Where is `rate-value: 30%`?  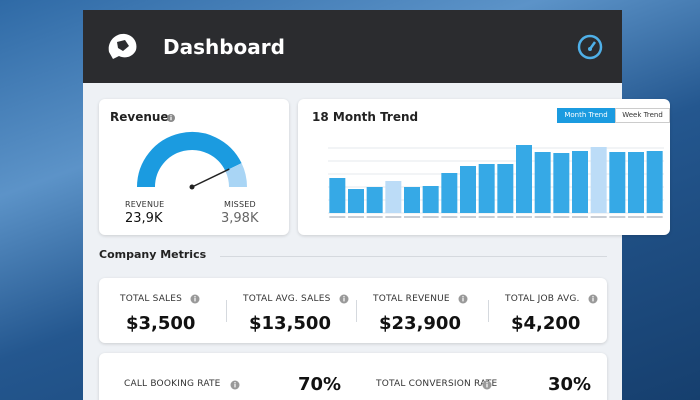
rate-value: 30% is located at coordinates (570, 384).